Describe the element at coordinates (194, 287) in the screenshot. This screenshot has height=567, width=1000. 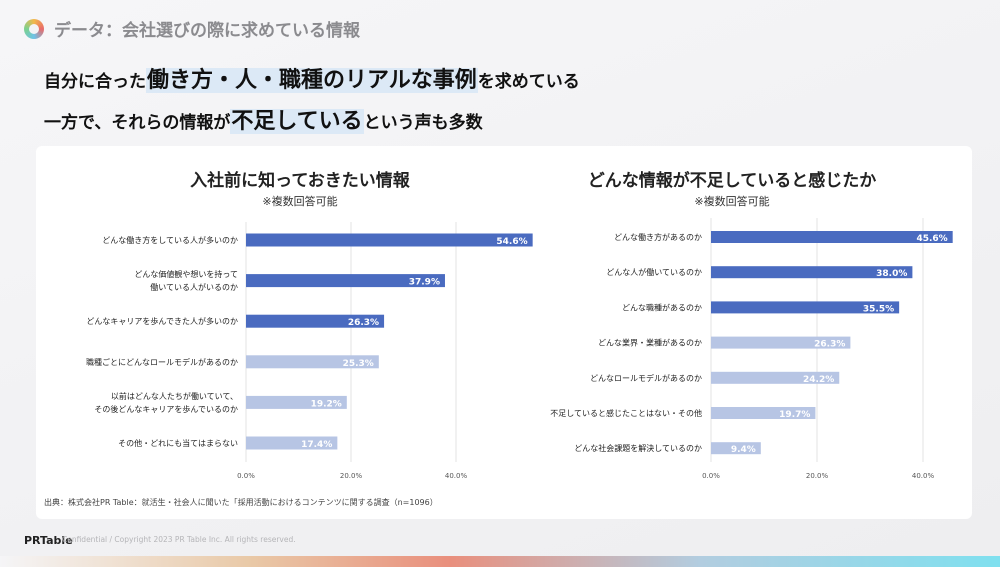
I see `chart1-category-label: 働いている人がいるのか` at that location.